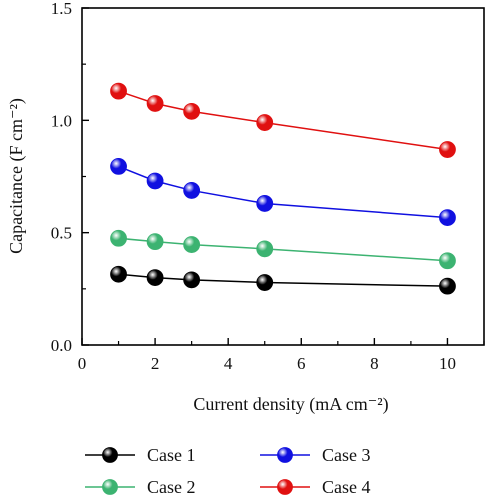 This screenshot has width=500, height=497. I want to click on y-tick-label: 0.5, so click(61, 233).